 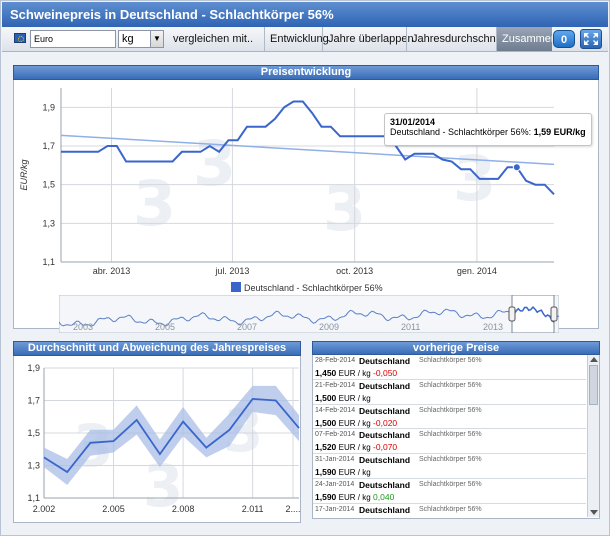 What do you see at coordinates (461, 132) in the screenshot?
I see `tooltip-series: Deutschland - Schlachtkörper 56%:` at bounding box center [461, 132].